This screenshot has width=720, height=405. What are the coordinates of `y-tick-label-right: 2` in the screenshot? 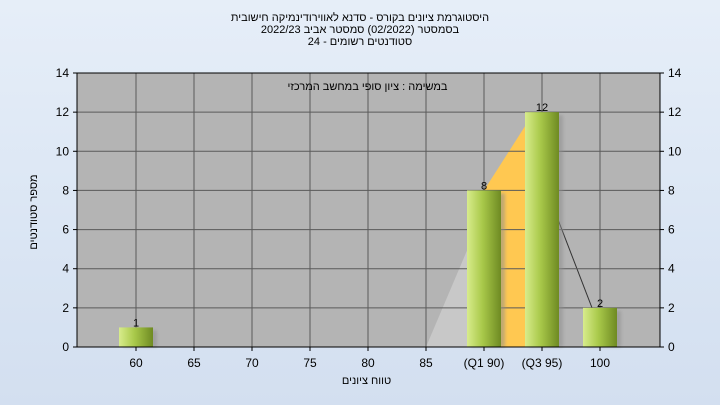 It's located at (671, 308).